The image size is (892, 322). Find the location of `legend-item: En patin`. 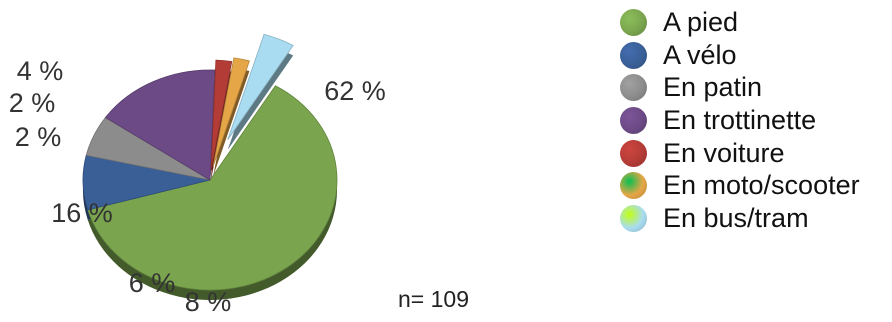

legend-item: En patin is located at coordinates (756, 87).